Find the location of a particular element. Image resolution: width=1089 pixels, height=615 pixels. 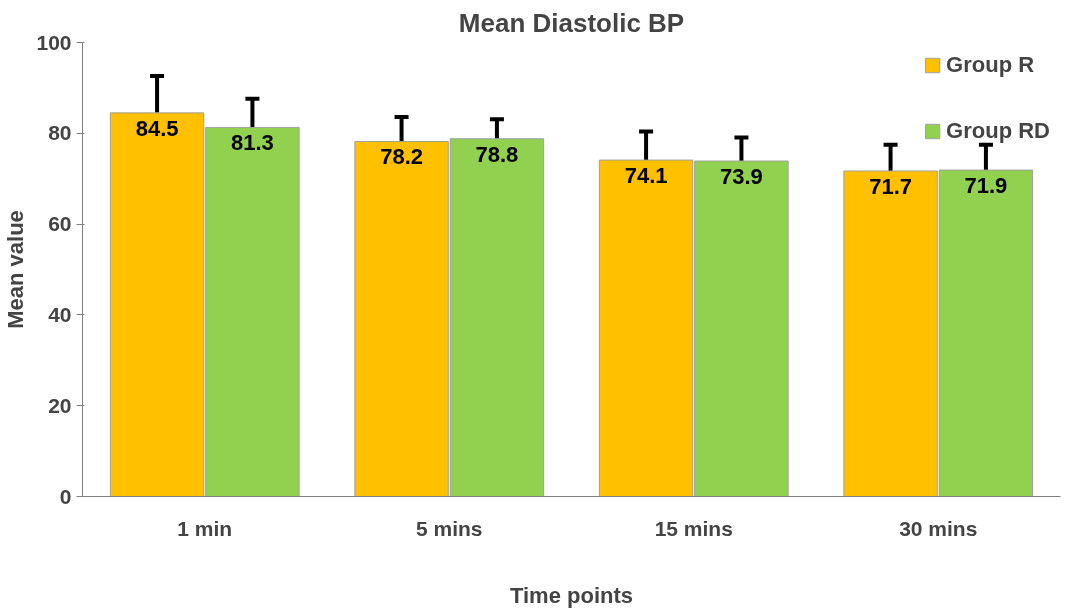

data-label: 71.7 is located at coordinates (890, 186).